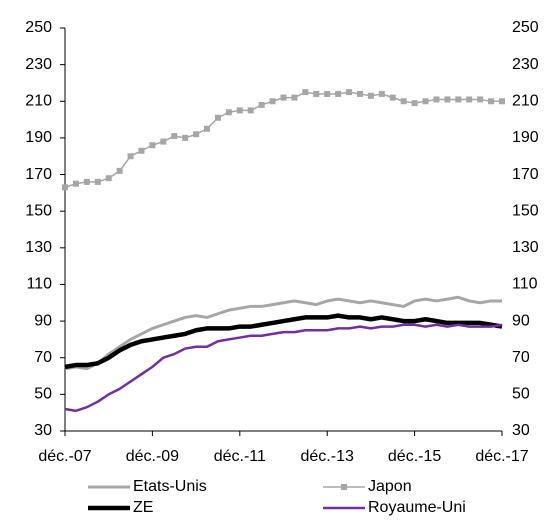 This screenshot has width=556, height=525. What do you see at coordinates (43, 320) in the screenshot?
I see `y-tick-label: 90` at bounding box center [43, 320].